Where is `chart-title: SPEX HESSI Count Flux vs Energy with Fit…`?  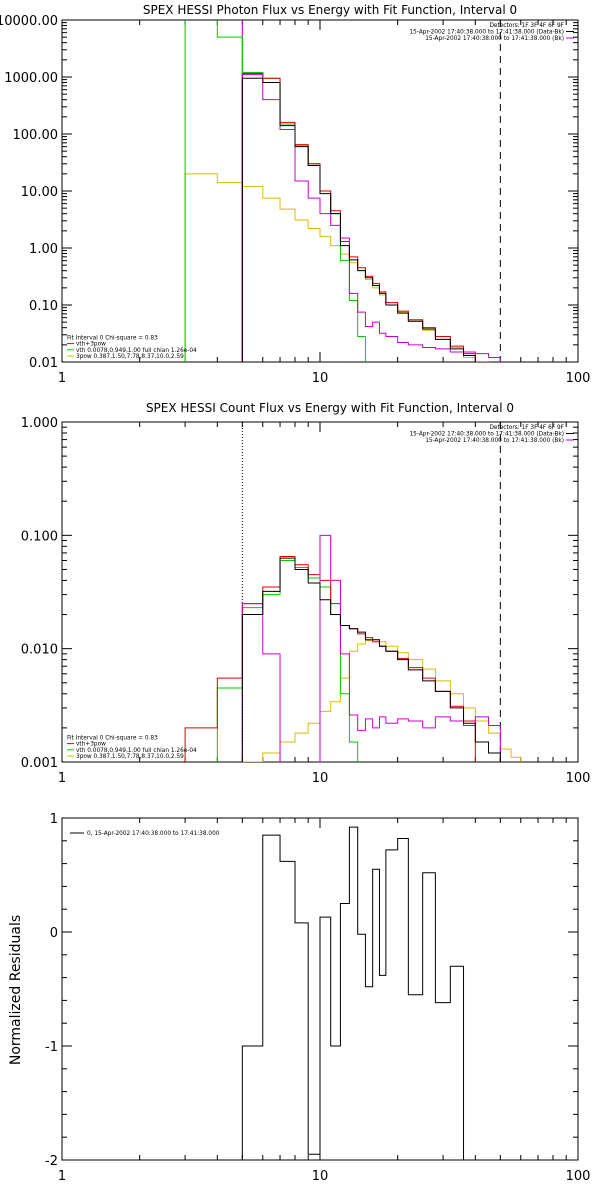 chart-title: SPEX HESSI Count Flux vs Energy with Fit… is located at coordinates (330, 408).